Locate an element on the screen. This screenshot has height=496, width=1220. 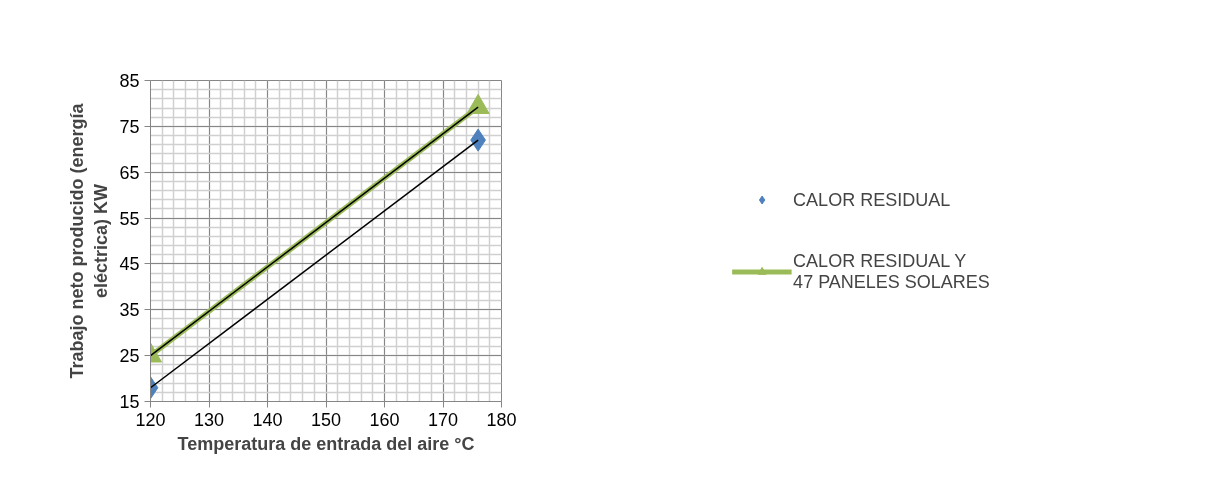
y-tick-label: 85 is located at coordinates (129, 81).